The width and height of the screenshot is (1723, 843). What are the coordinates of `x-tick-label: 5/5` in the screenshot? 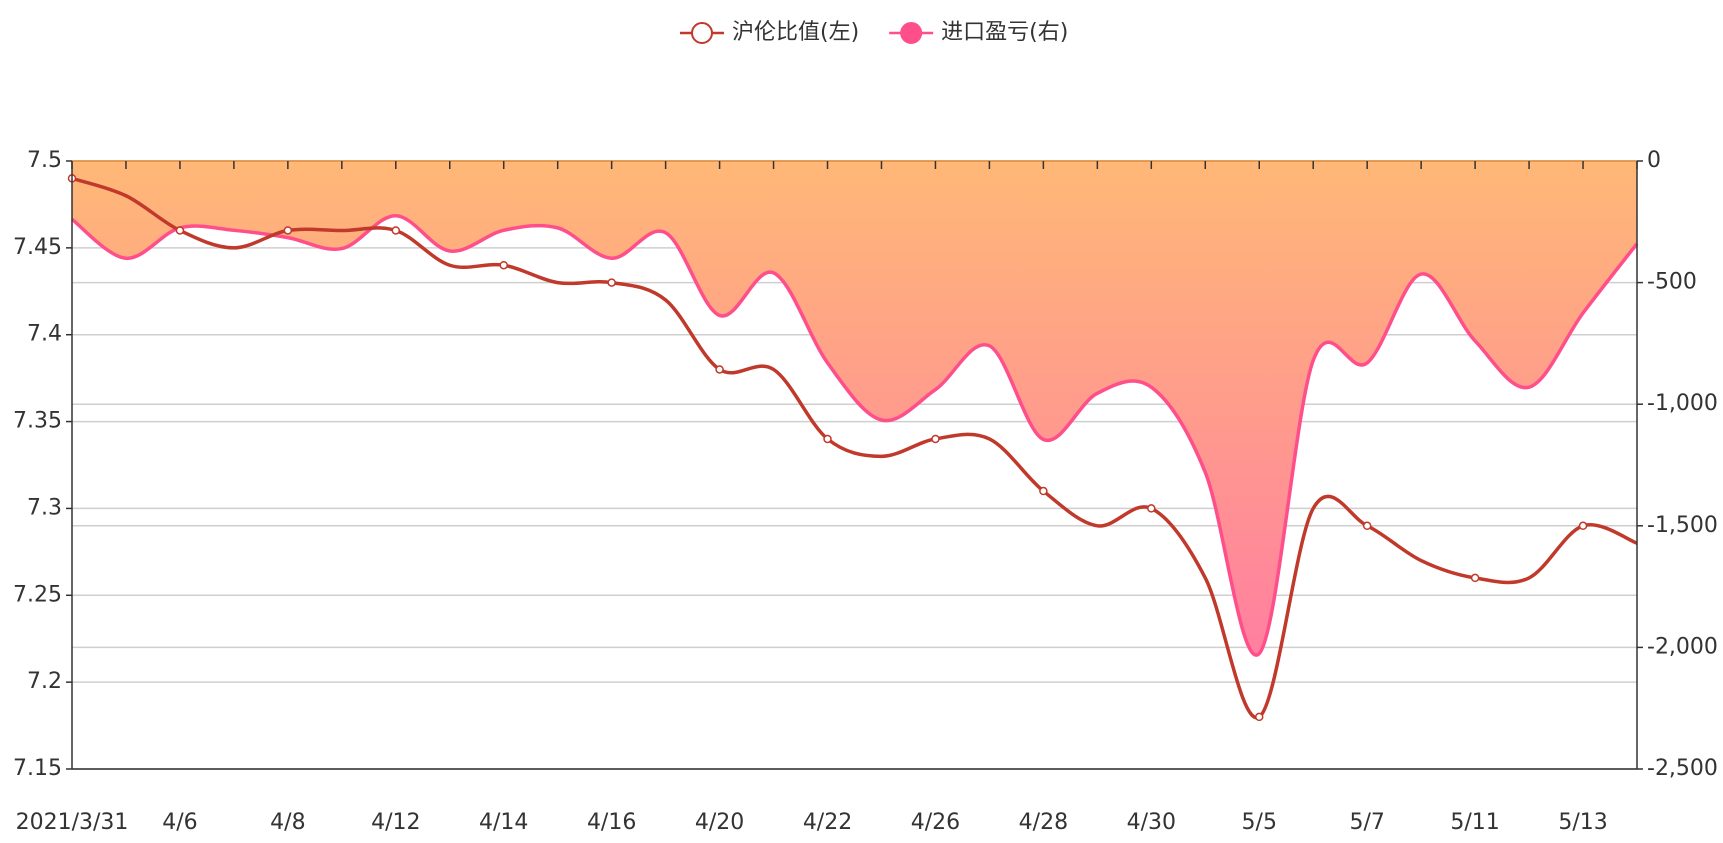 It's located at (1259, 822).